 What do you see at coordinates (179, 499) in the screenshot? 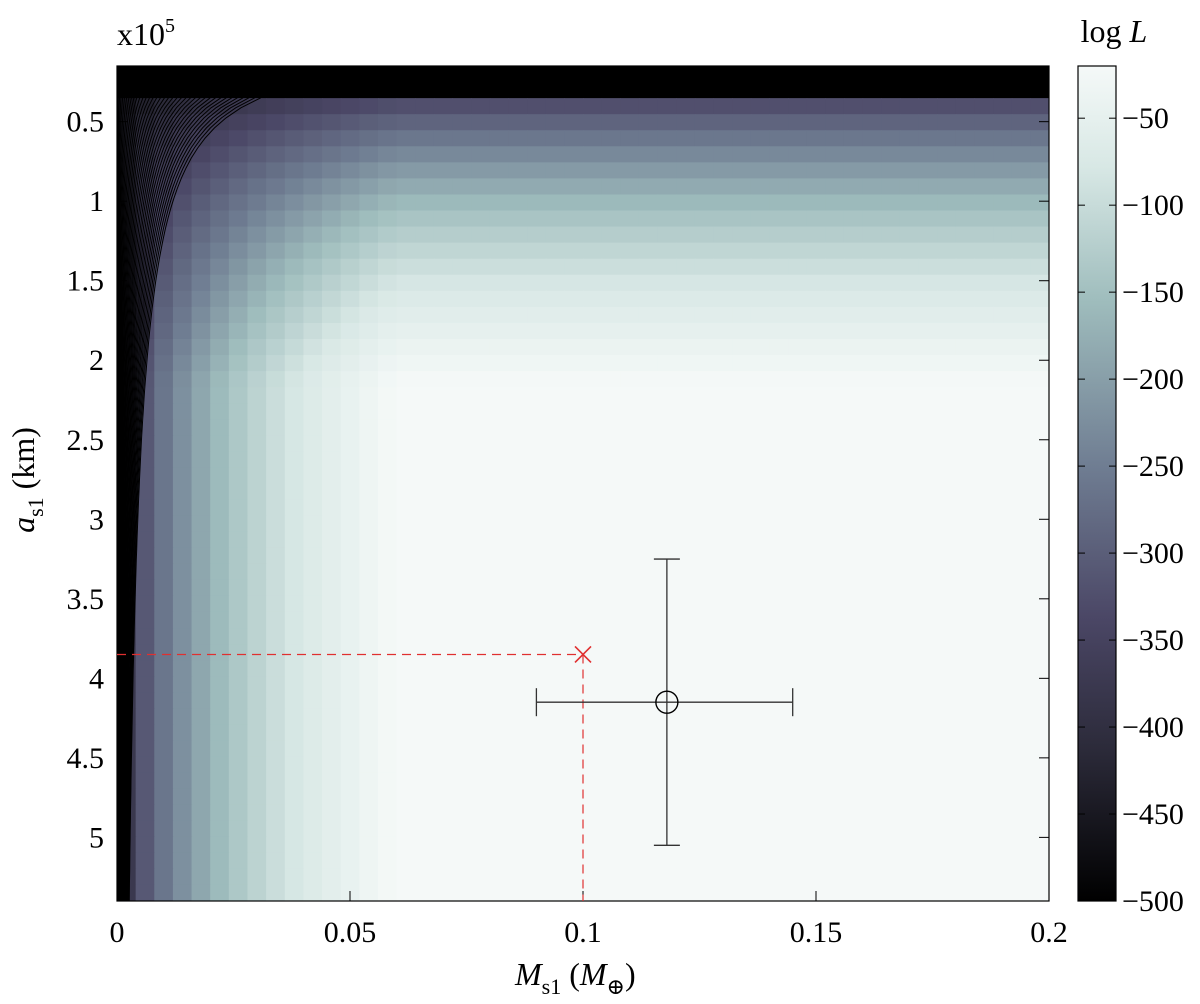
I see `contour-line` at bounding box center [179, 499].